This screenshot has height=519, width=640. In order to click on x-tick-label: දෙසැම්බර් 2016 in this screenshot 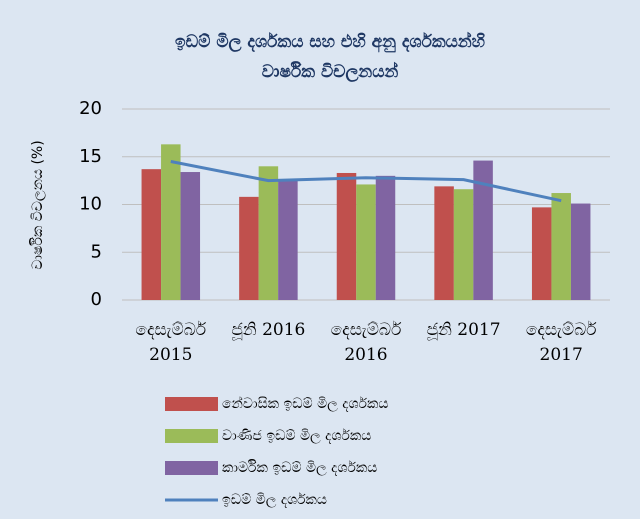, I will do `click(366, 342)`.